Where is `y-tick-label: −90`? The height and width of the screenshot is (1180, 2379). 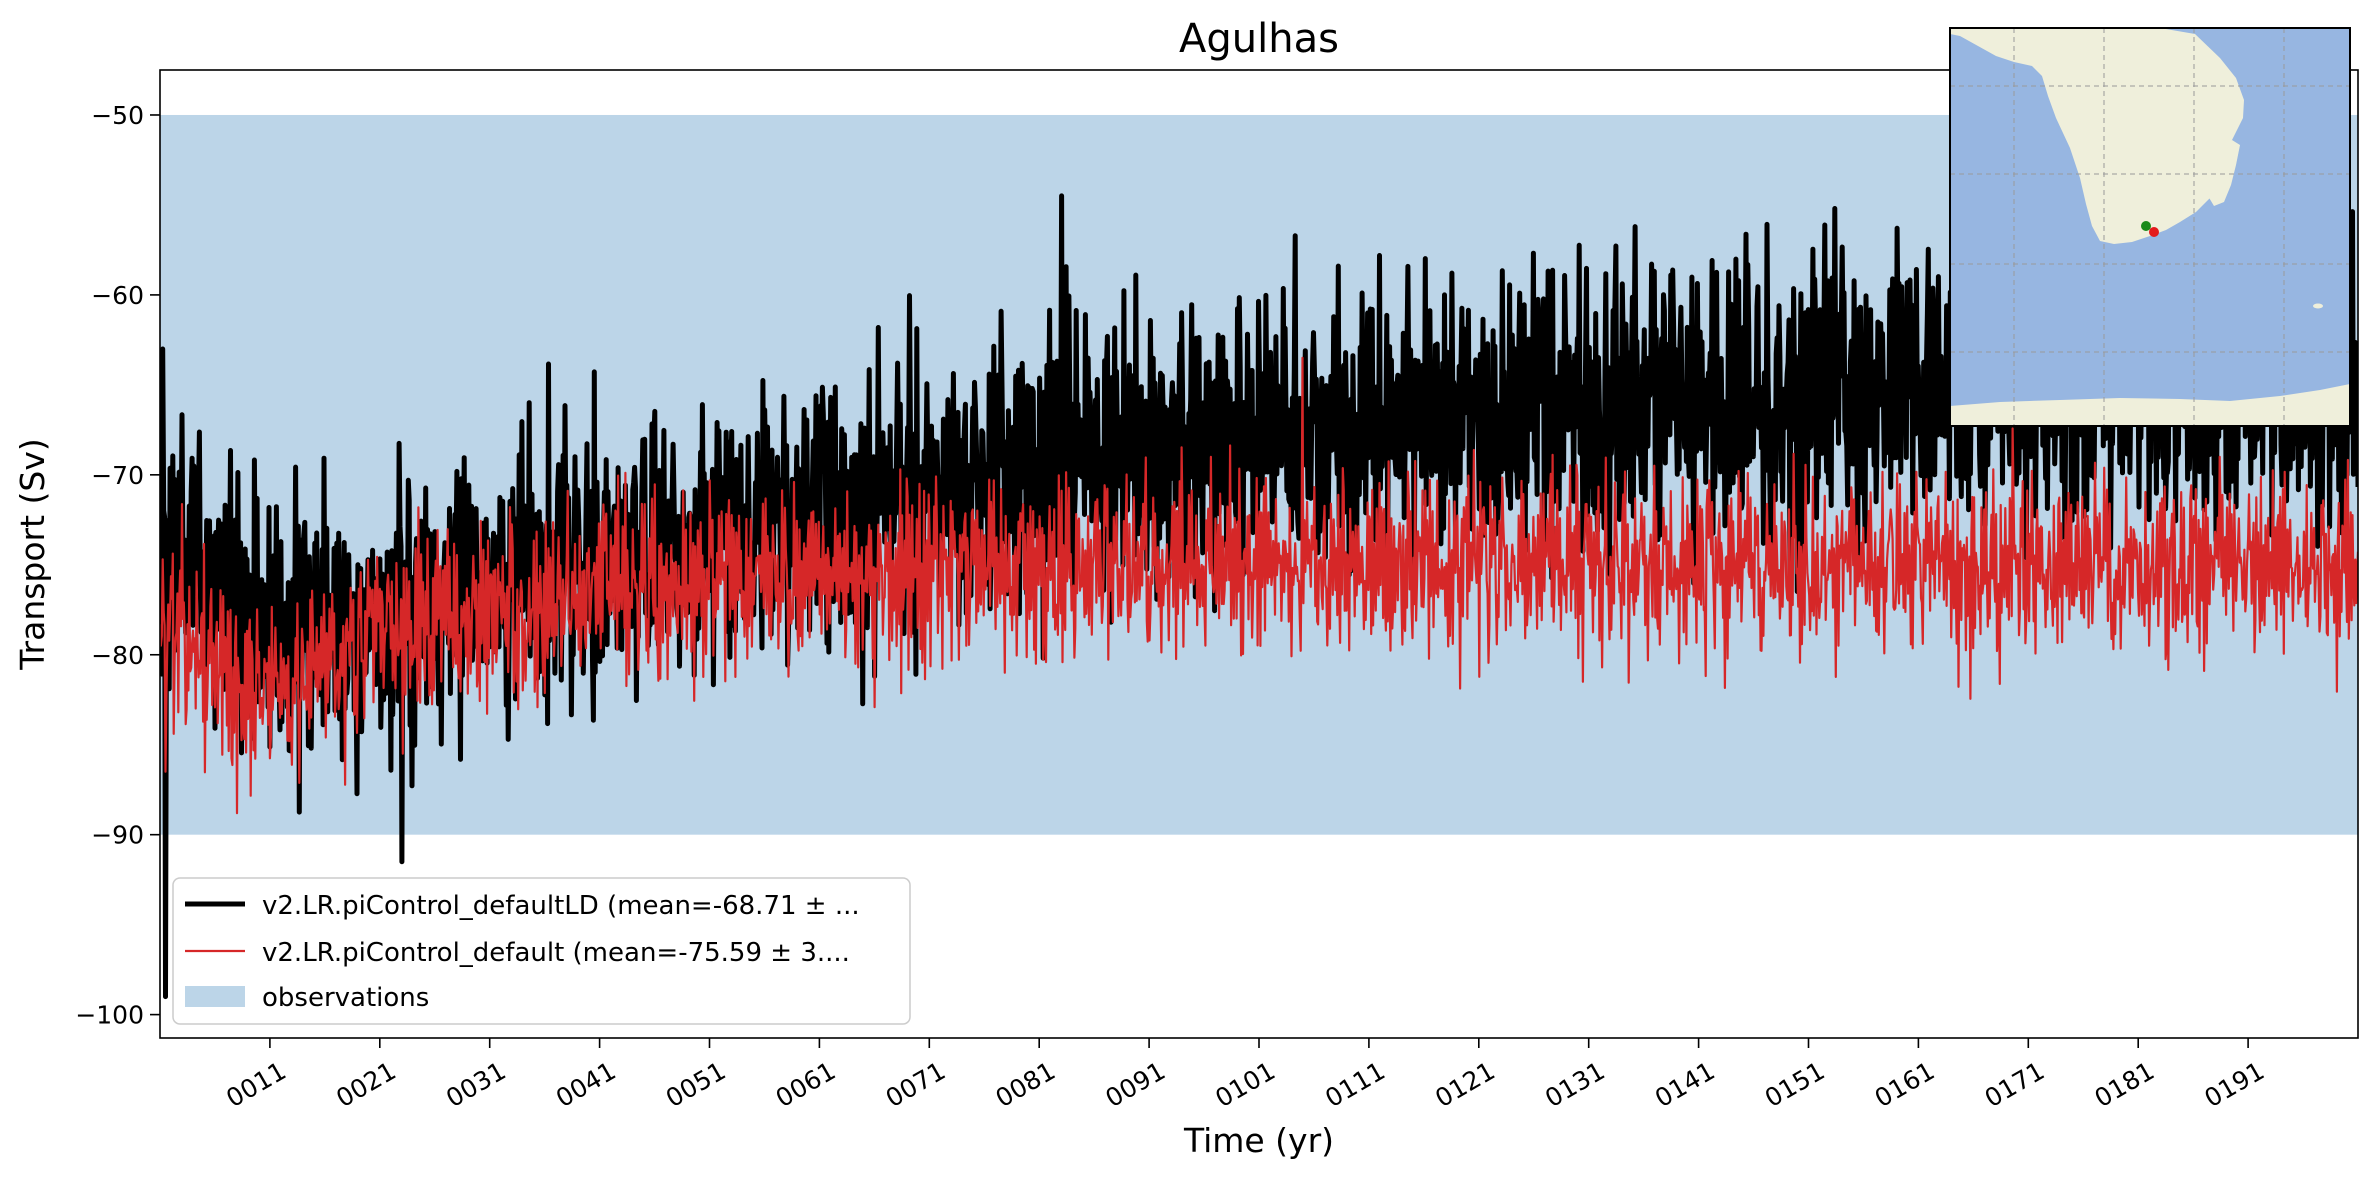 y-tick-label: −90 is located at coordinates (117, 835).